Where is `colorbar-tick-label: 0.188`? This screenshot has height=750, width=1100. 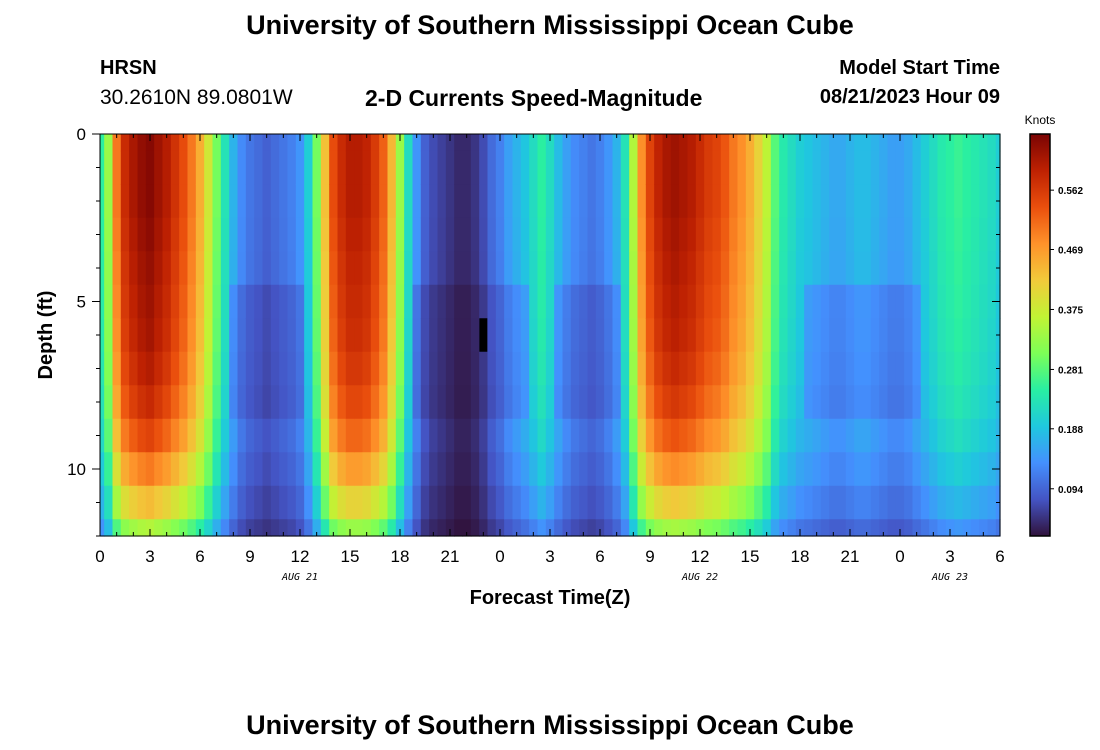
colorbar-tick-label: 0.188 is located at coordinates (1070, 430).